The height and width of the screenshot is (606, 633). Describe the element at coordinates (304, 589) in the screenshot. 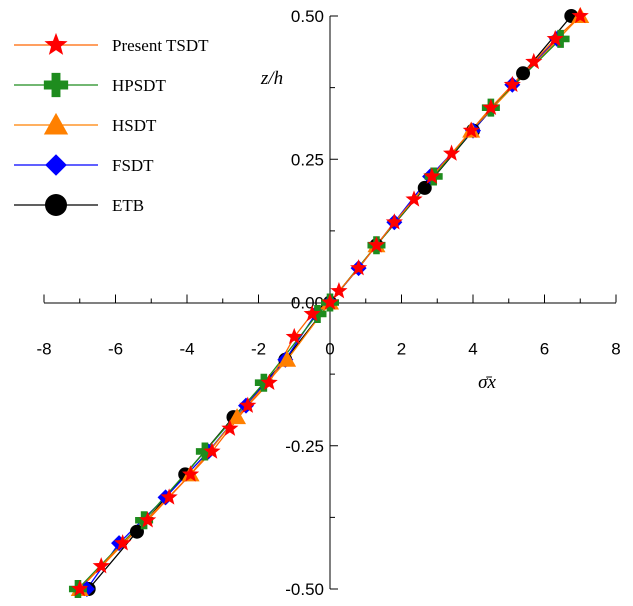

I see `y-tick-label: -0.50` at that location.